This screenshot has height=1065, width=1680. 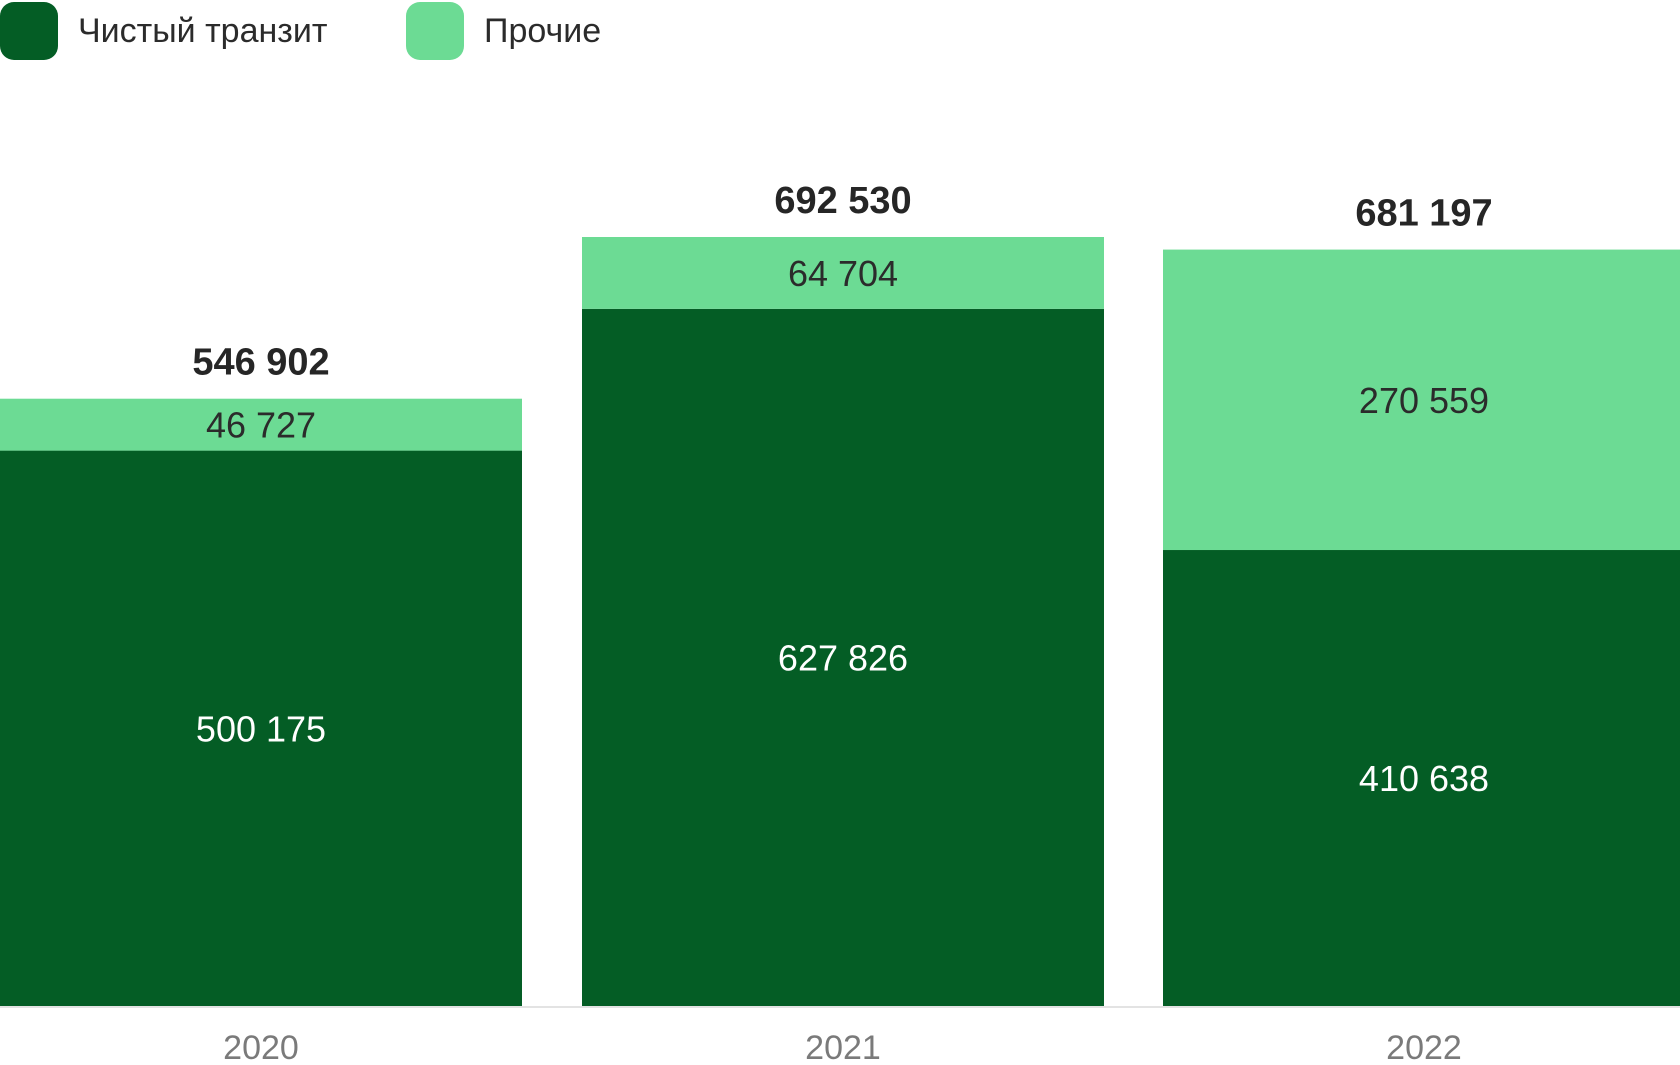 I want to click on bar-segment-2020-other, so click(x=261, y=424).